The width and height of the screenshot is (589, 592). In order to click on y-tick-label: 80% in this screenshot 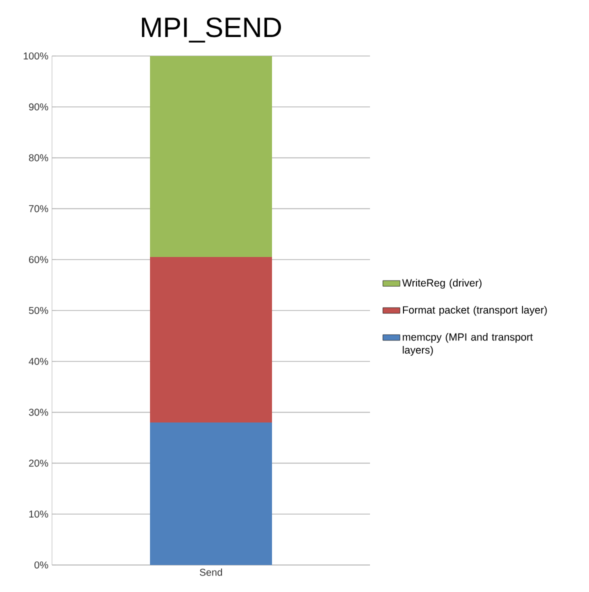, I will do `click(38, 158)`.